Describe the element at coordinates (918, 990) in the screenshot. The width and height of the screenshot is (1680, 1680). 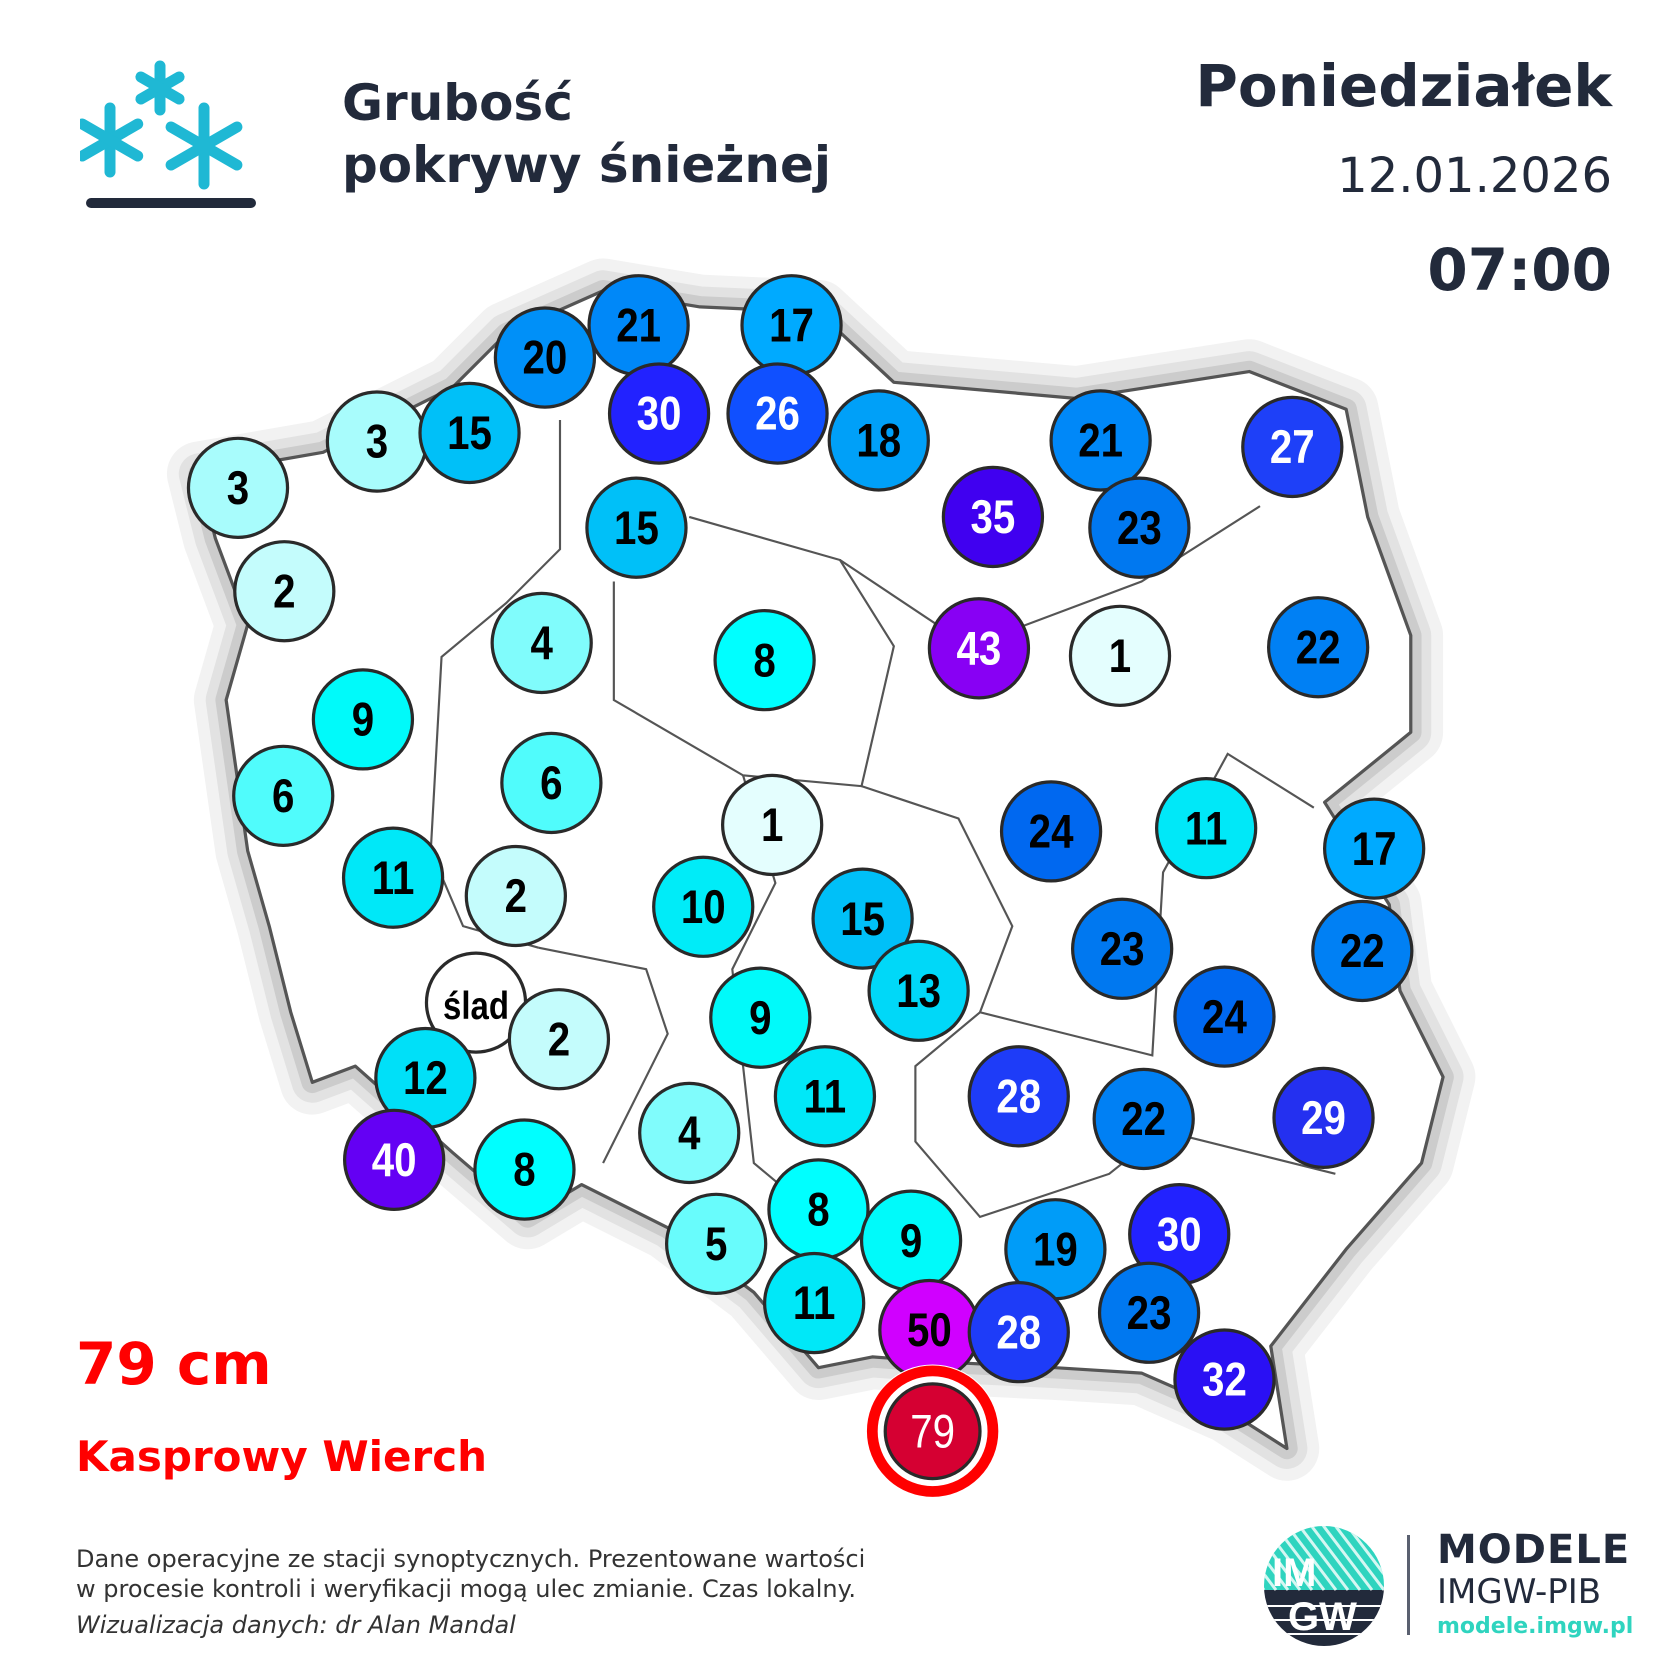
I see `station-marker: 13` at that location.